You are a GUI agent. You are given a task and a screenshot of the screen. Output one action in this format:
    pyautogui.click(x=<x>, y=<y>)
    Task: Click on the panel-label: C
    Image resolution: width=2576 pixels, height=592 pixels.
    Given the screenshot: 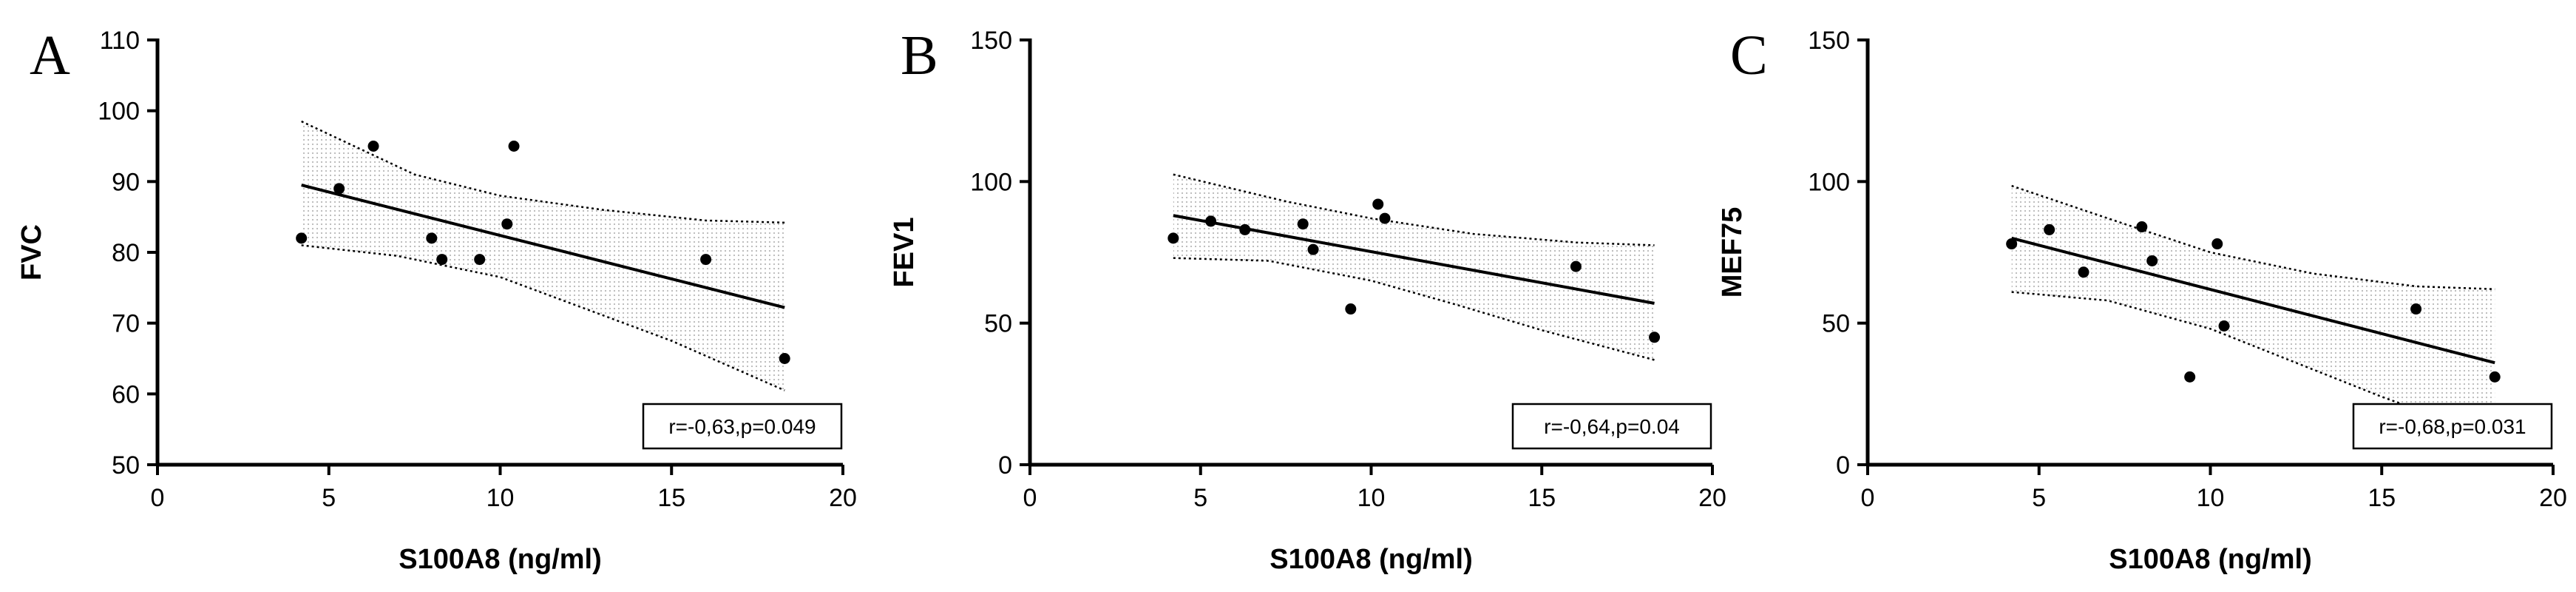 What is the action you would take?
    pyautogui.click(x=1749, y=55)
    